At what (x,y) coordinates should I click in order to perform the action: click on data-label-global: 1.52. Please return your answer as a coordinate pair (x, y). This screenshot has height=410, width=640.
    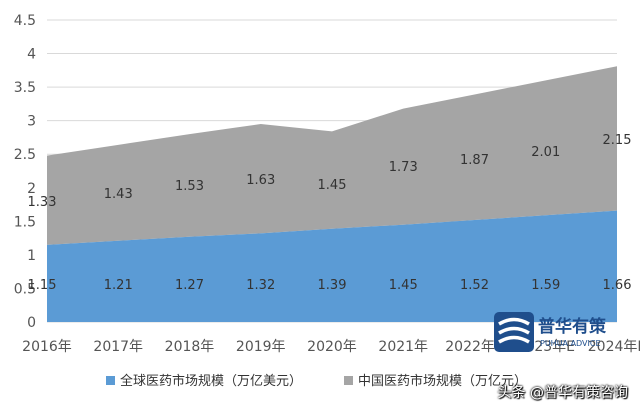
    Looking at the image, I should click on (474, 285).